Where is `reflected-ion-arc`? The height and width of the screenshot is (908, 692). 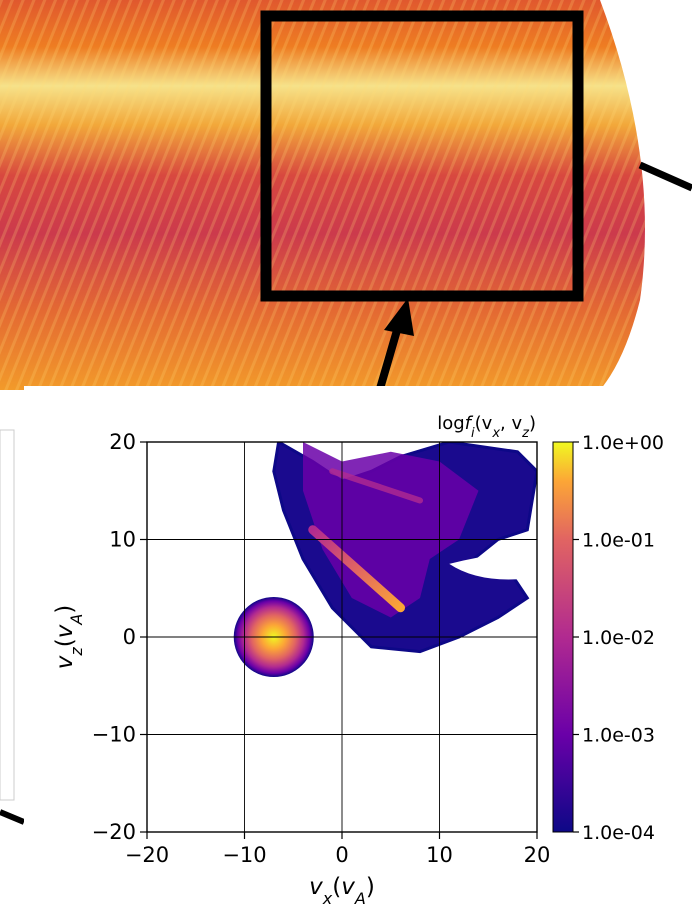
reflected-ion-arc is located at coordinates (356, 569).